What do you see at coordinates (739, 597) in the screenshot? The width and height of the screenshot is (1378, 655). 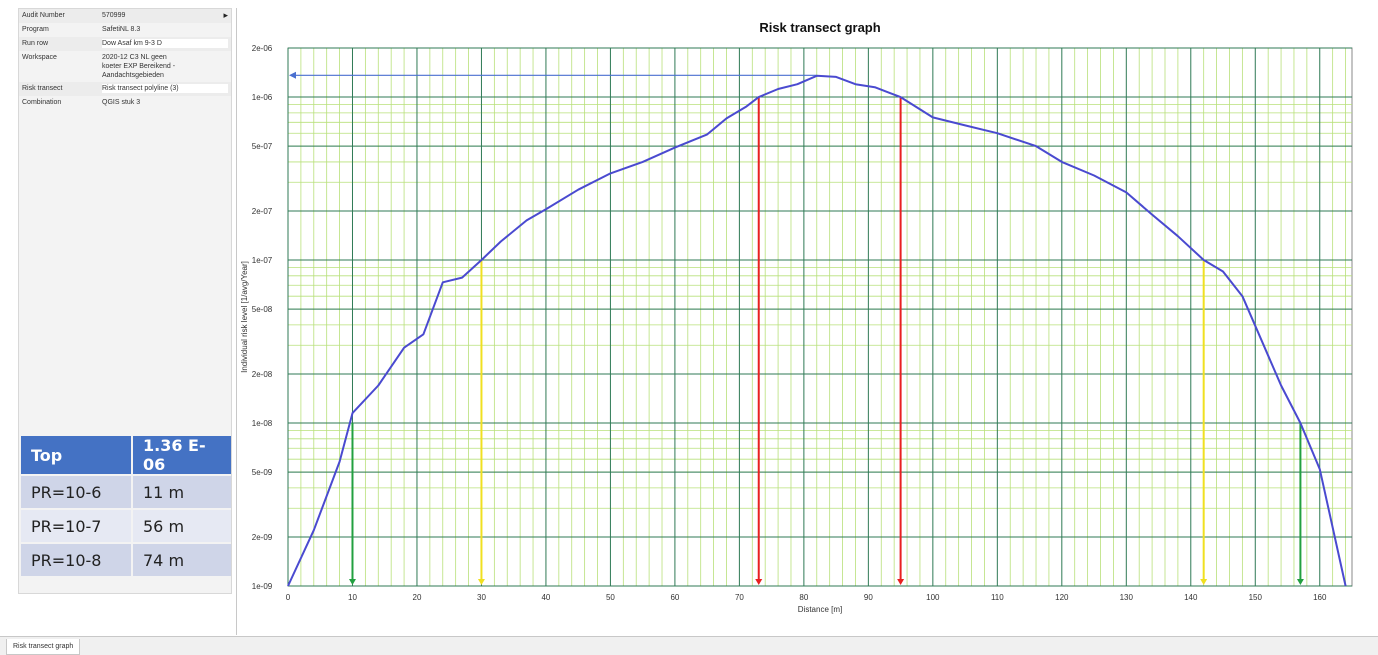 I see `x-tick-label: 70` at bounding box center [739, 597].